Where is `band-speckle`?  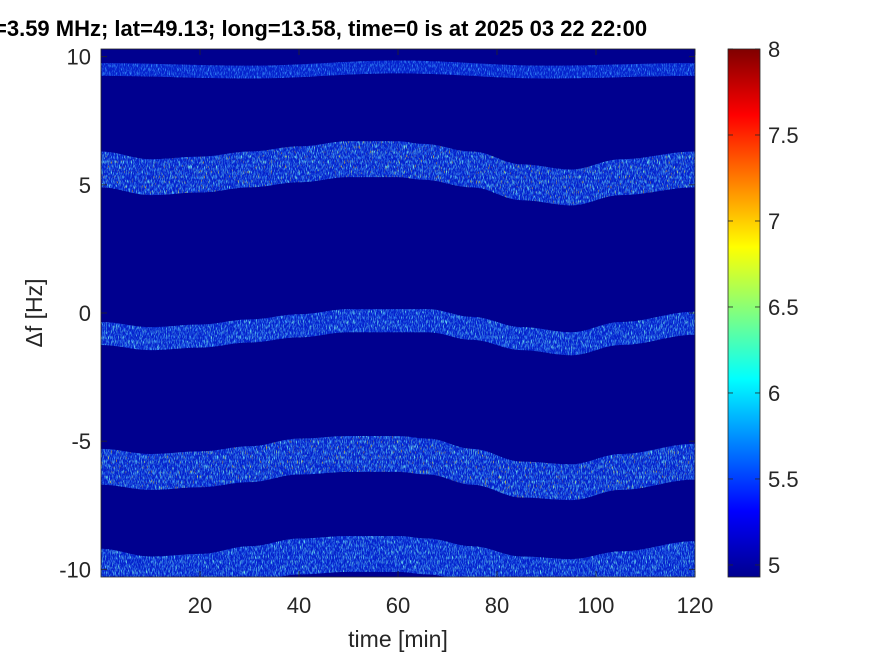
band-speckle is located at coordinates (398, 69).